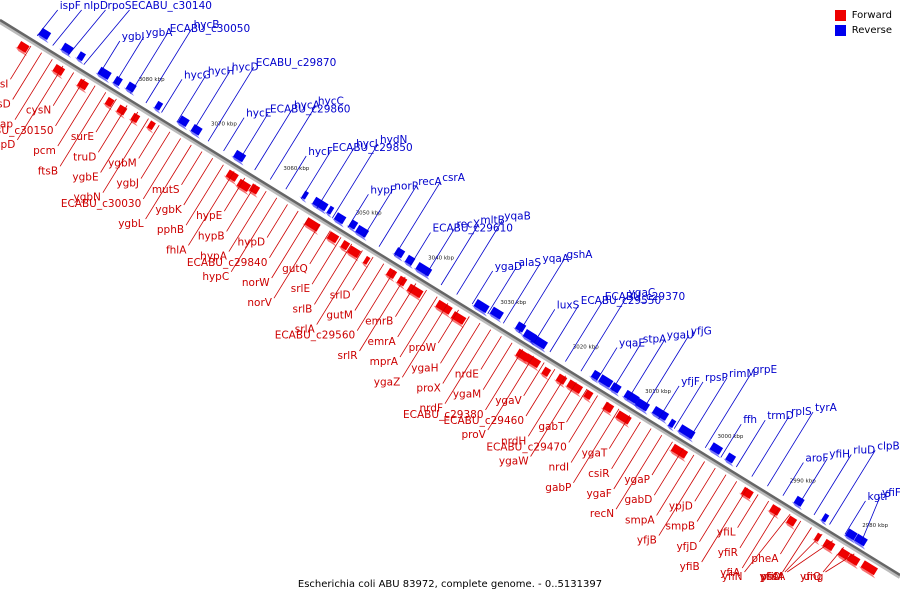  I want to click on forward-gene-label-norw: norW, so click(256, 283).